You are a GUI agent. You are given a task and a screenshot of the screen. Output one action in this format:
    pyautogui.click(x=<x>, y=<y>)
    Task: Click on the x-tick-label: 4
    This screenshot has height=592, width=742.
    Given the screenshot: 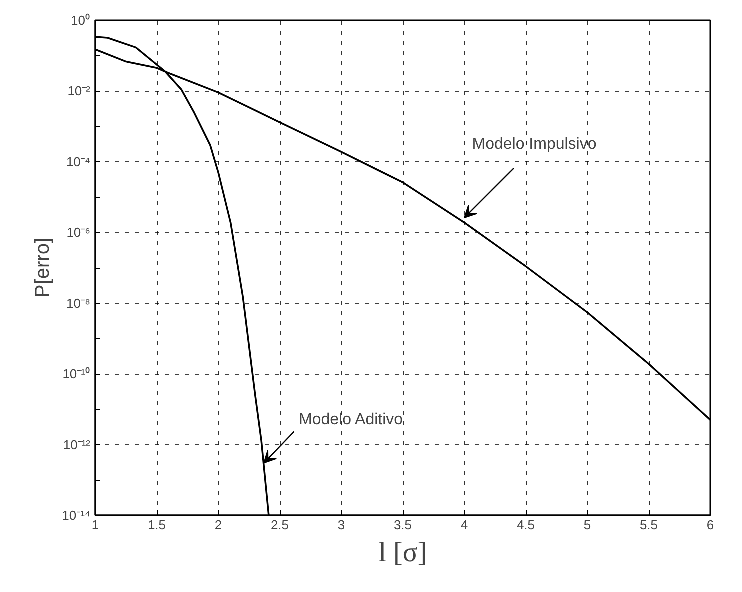 What is the action you would take?
    pyautogui.click(x=464, y=525)
    